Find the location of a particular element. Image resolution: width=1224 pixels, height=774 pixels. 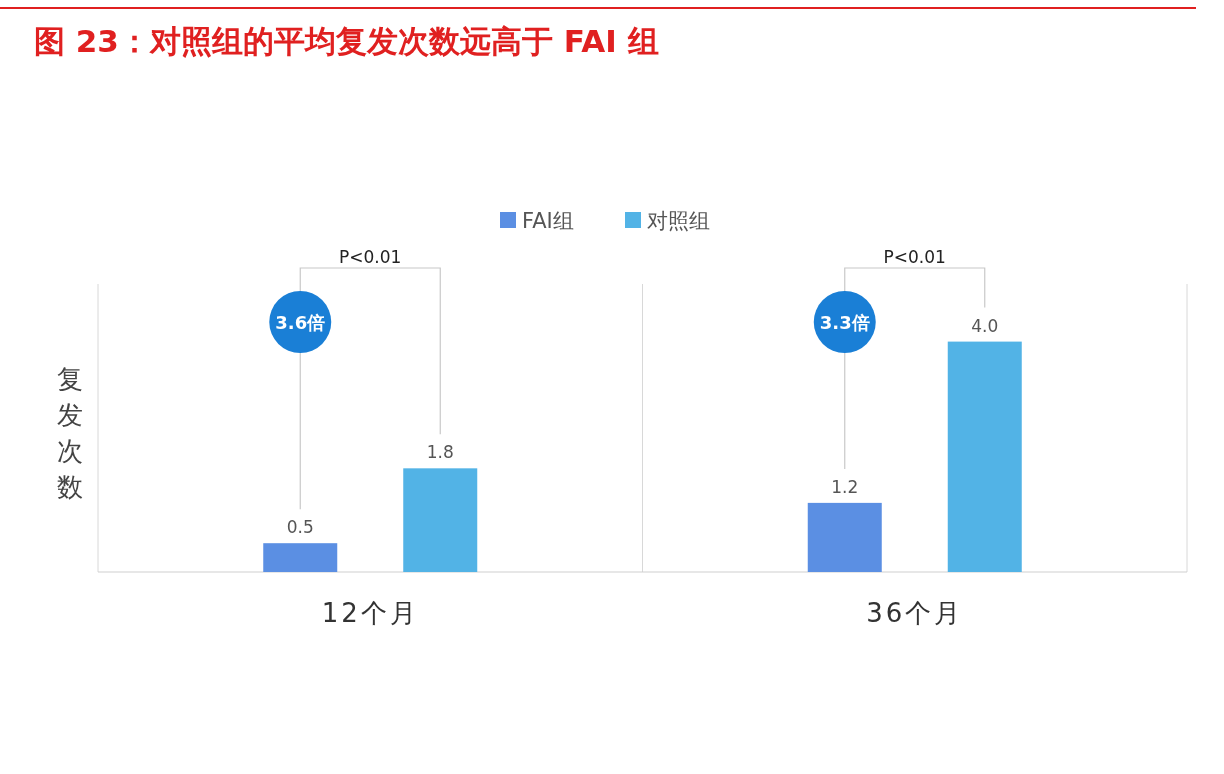

data-label: 0.5 is located at coordinates (300, 527).